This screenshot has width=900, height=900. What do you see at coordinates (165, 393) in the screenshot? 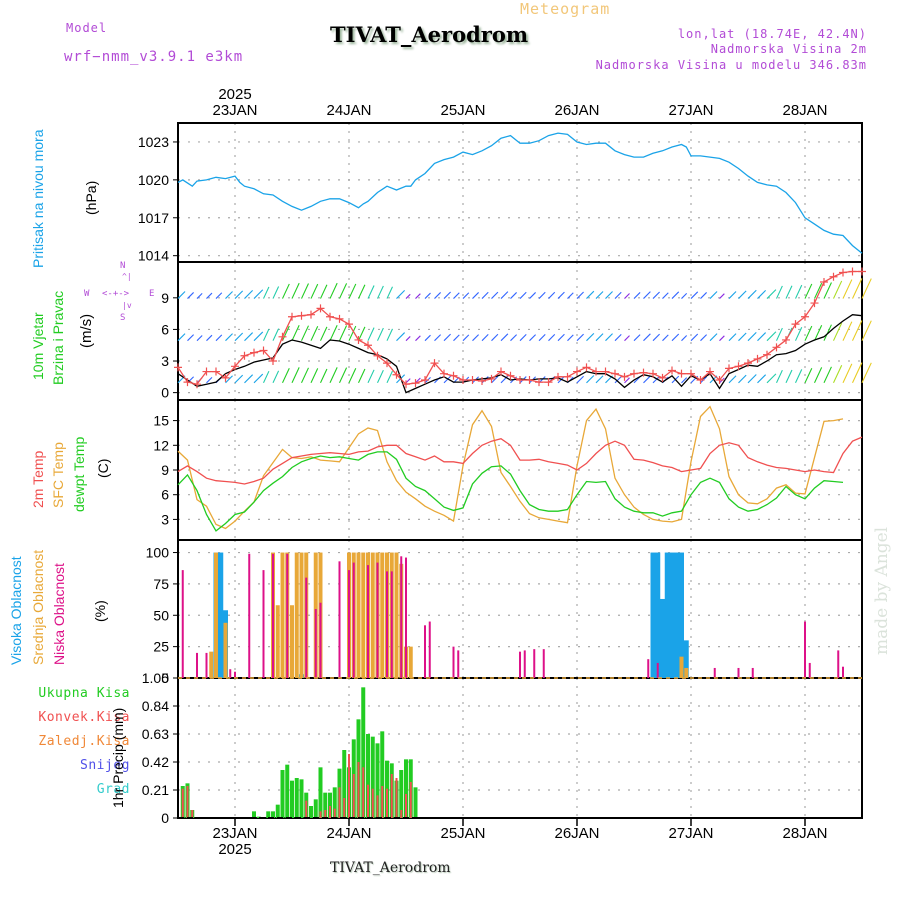
I see `y-tick-label: 0` at bounding box center [165, 393].